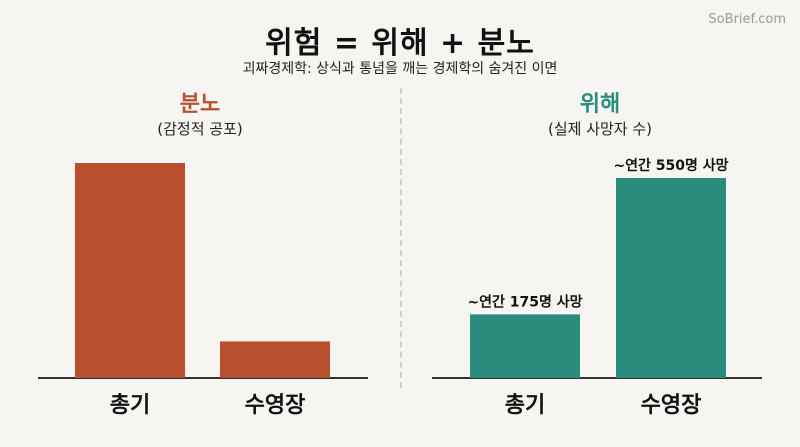 The height and width of the screenshot is (447, 800). I want to click on outrage-panel-subtitle: (감정적 공포), so click(200, 129).